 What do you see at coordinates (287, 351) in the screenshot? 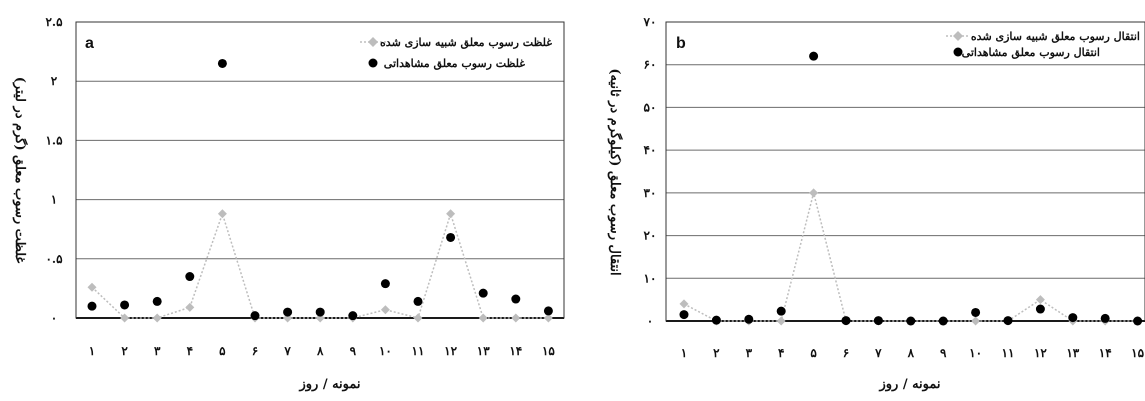
I see `x-tick-a-7: ۷` at bounding box center [287, 351].